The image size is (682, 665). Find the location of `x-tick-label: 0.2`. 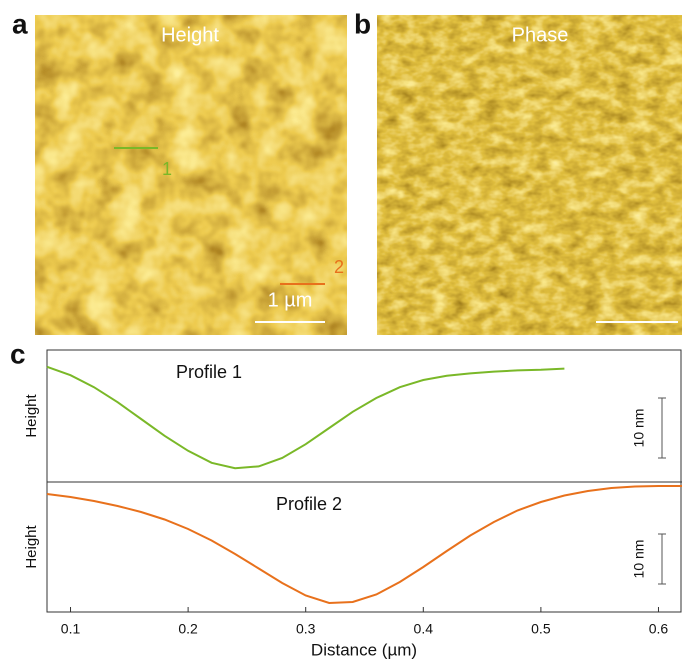

x-tick-label: 0.2 is located at coordinates (188, 629).